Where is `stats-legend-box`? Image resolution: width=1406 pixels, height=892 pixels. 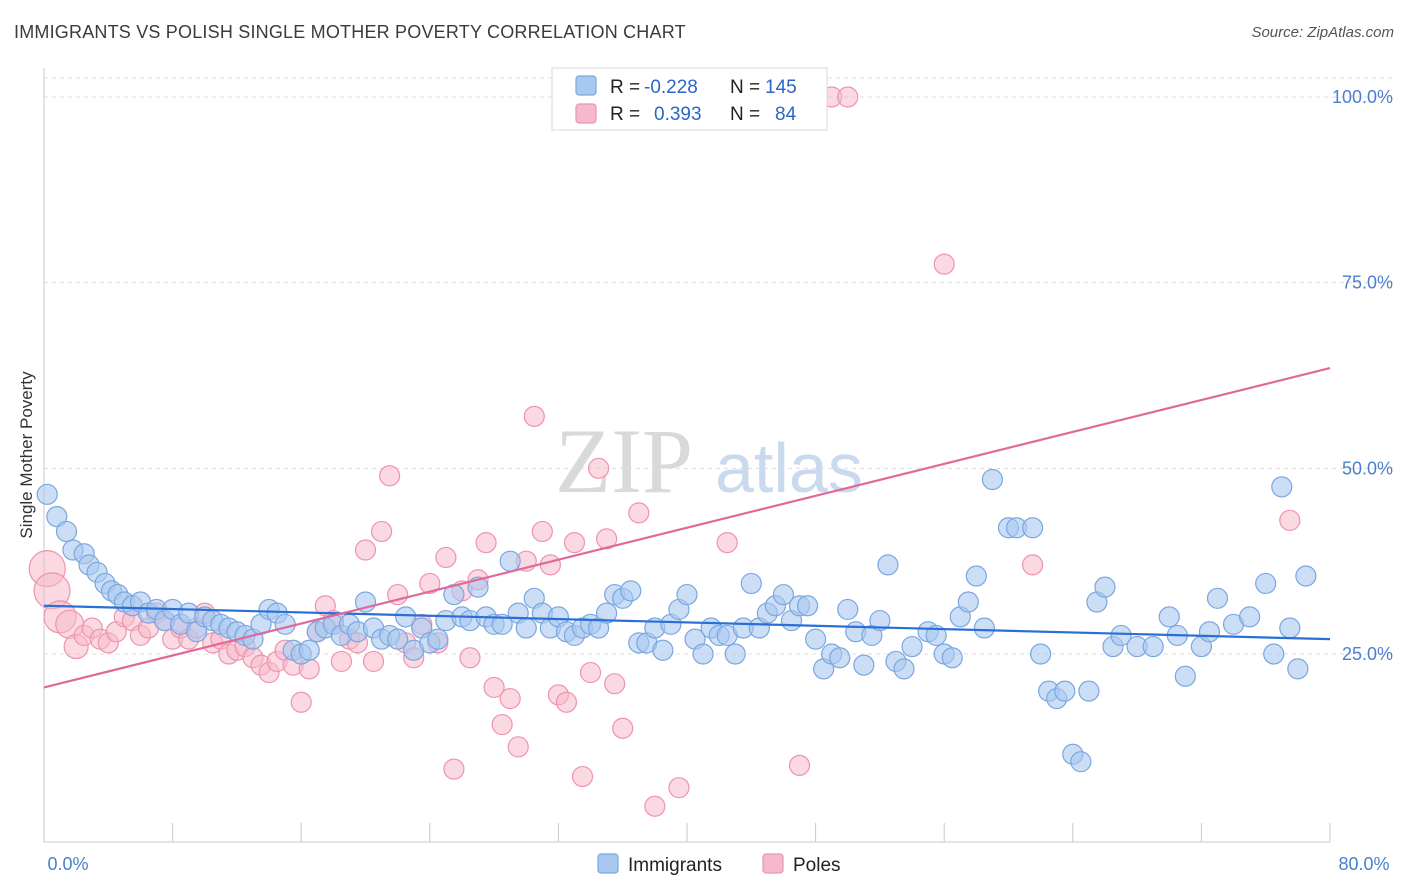 stats-legend-box is located at coordinates (689, 99).